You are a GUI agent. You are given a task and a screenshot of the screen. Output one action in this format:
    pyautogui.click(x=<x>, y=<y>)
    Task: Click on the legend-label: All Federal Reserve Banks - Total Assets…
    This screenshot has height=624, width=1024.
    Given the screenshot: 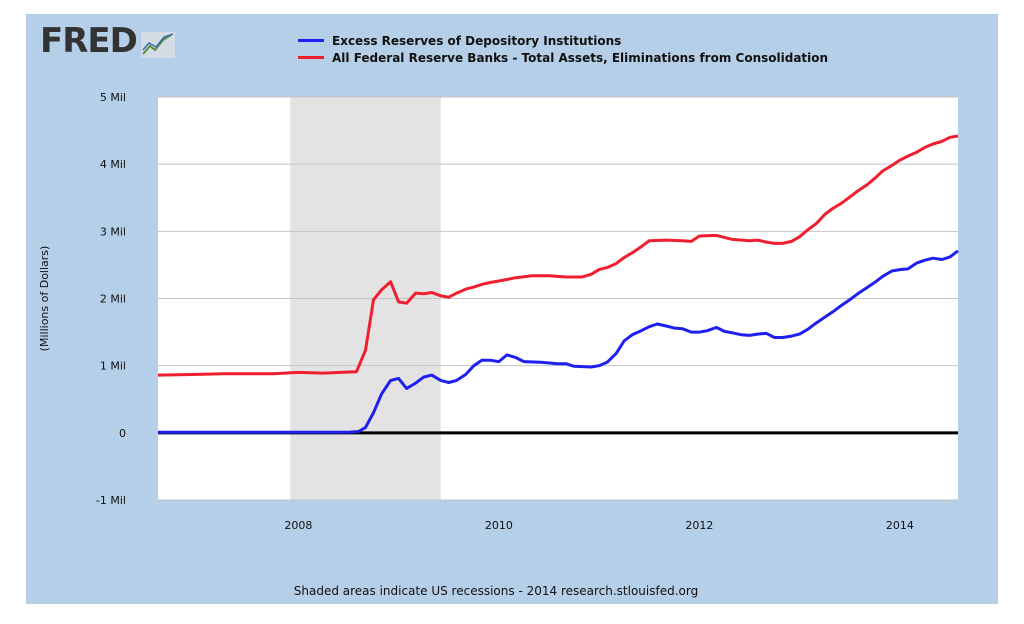 What is the action you would take?
    pyautogui.click(x=580, y=57)
    